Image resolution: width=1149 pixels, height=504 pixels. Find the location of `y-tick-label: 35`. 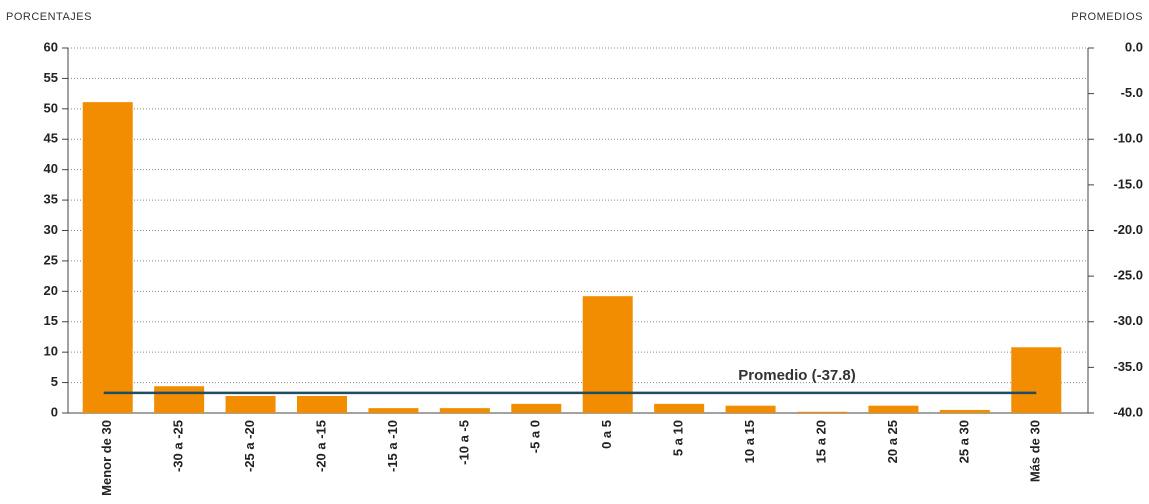

y-tick-label: 35 is located at coordinates (51, 199).